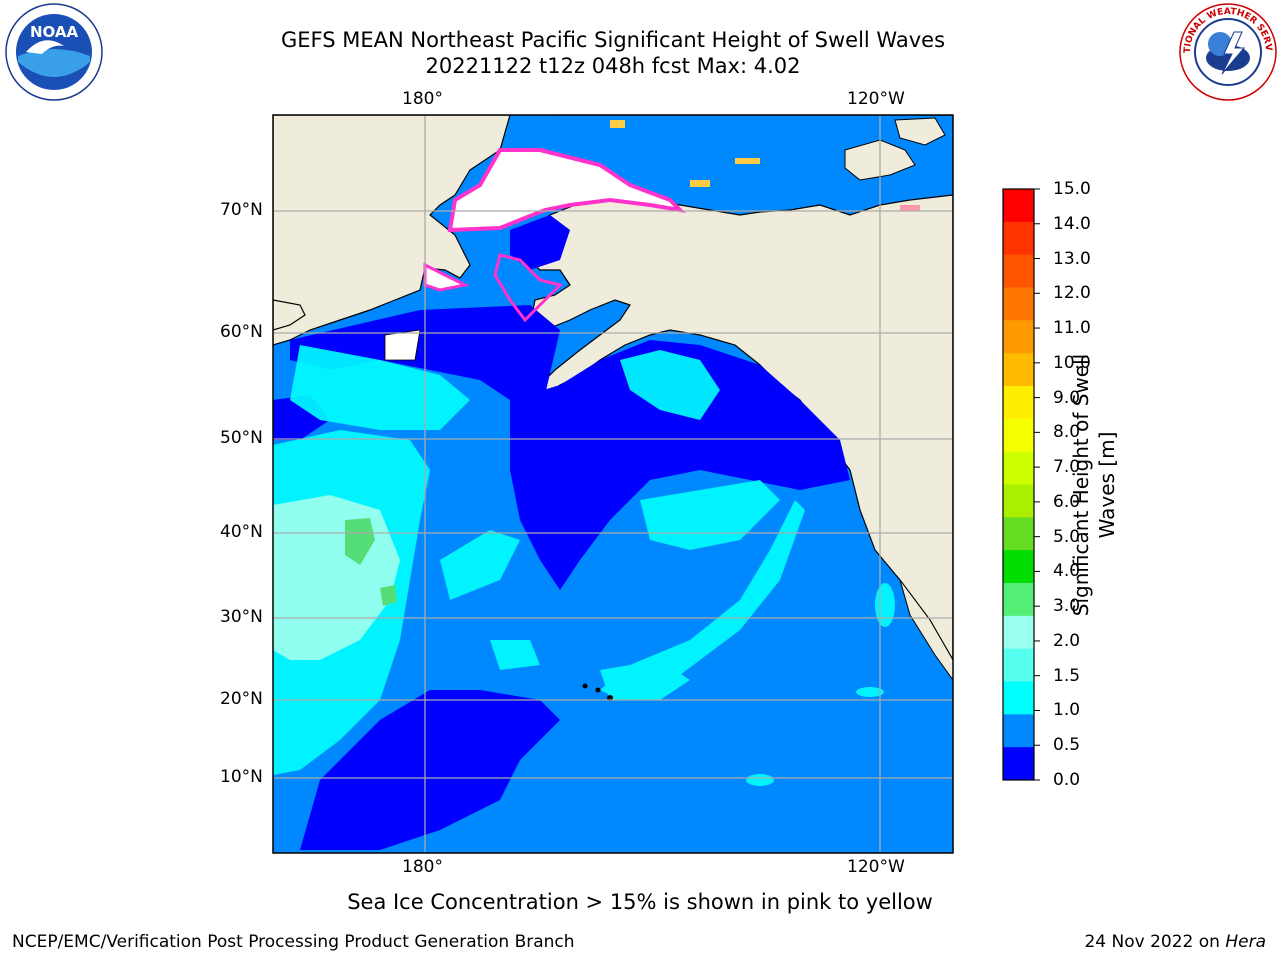  I want to click on swell-mid-coast, so click(885, 605).